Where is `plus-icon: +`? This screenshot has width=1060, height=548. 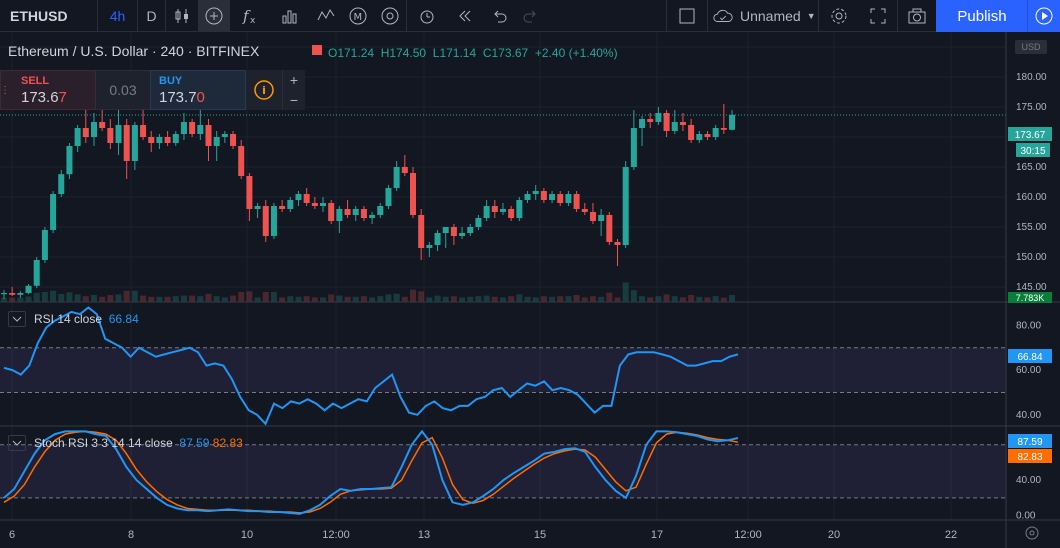
plus-icon: + is located at coordinates (294, 80).